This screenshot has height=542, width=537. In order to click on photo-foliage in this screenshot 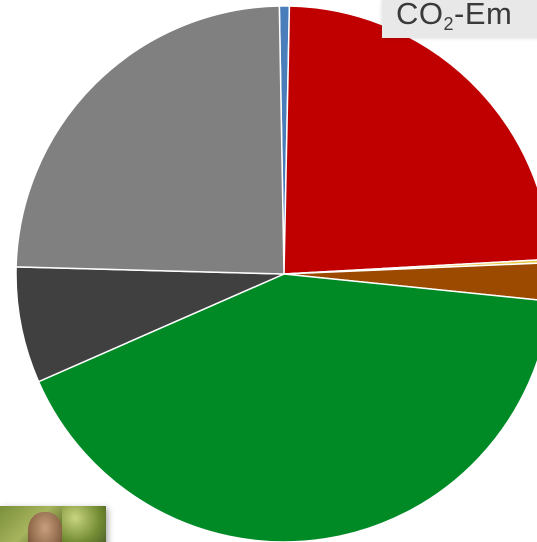, I will do `click(84, 524)`.